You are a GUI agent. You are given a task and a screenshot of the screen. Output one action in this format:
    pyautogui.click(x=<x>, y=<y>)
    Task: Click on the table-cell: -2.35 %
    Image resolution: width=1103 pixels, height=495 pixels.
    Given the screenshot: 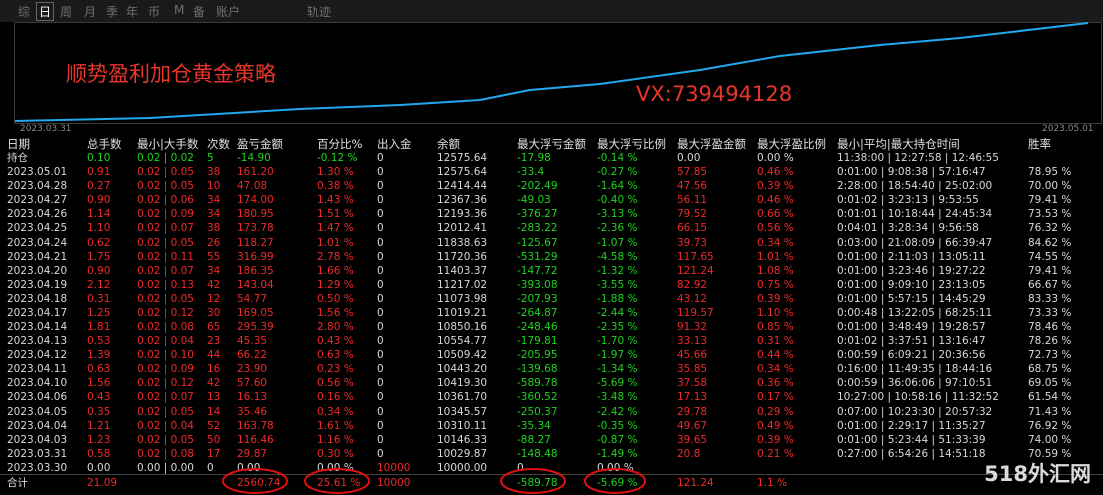 What is the action you would take?
    pyautogui.click(x=617, y=327)
    